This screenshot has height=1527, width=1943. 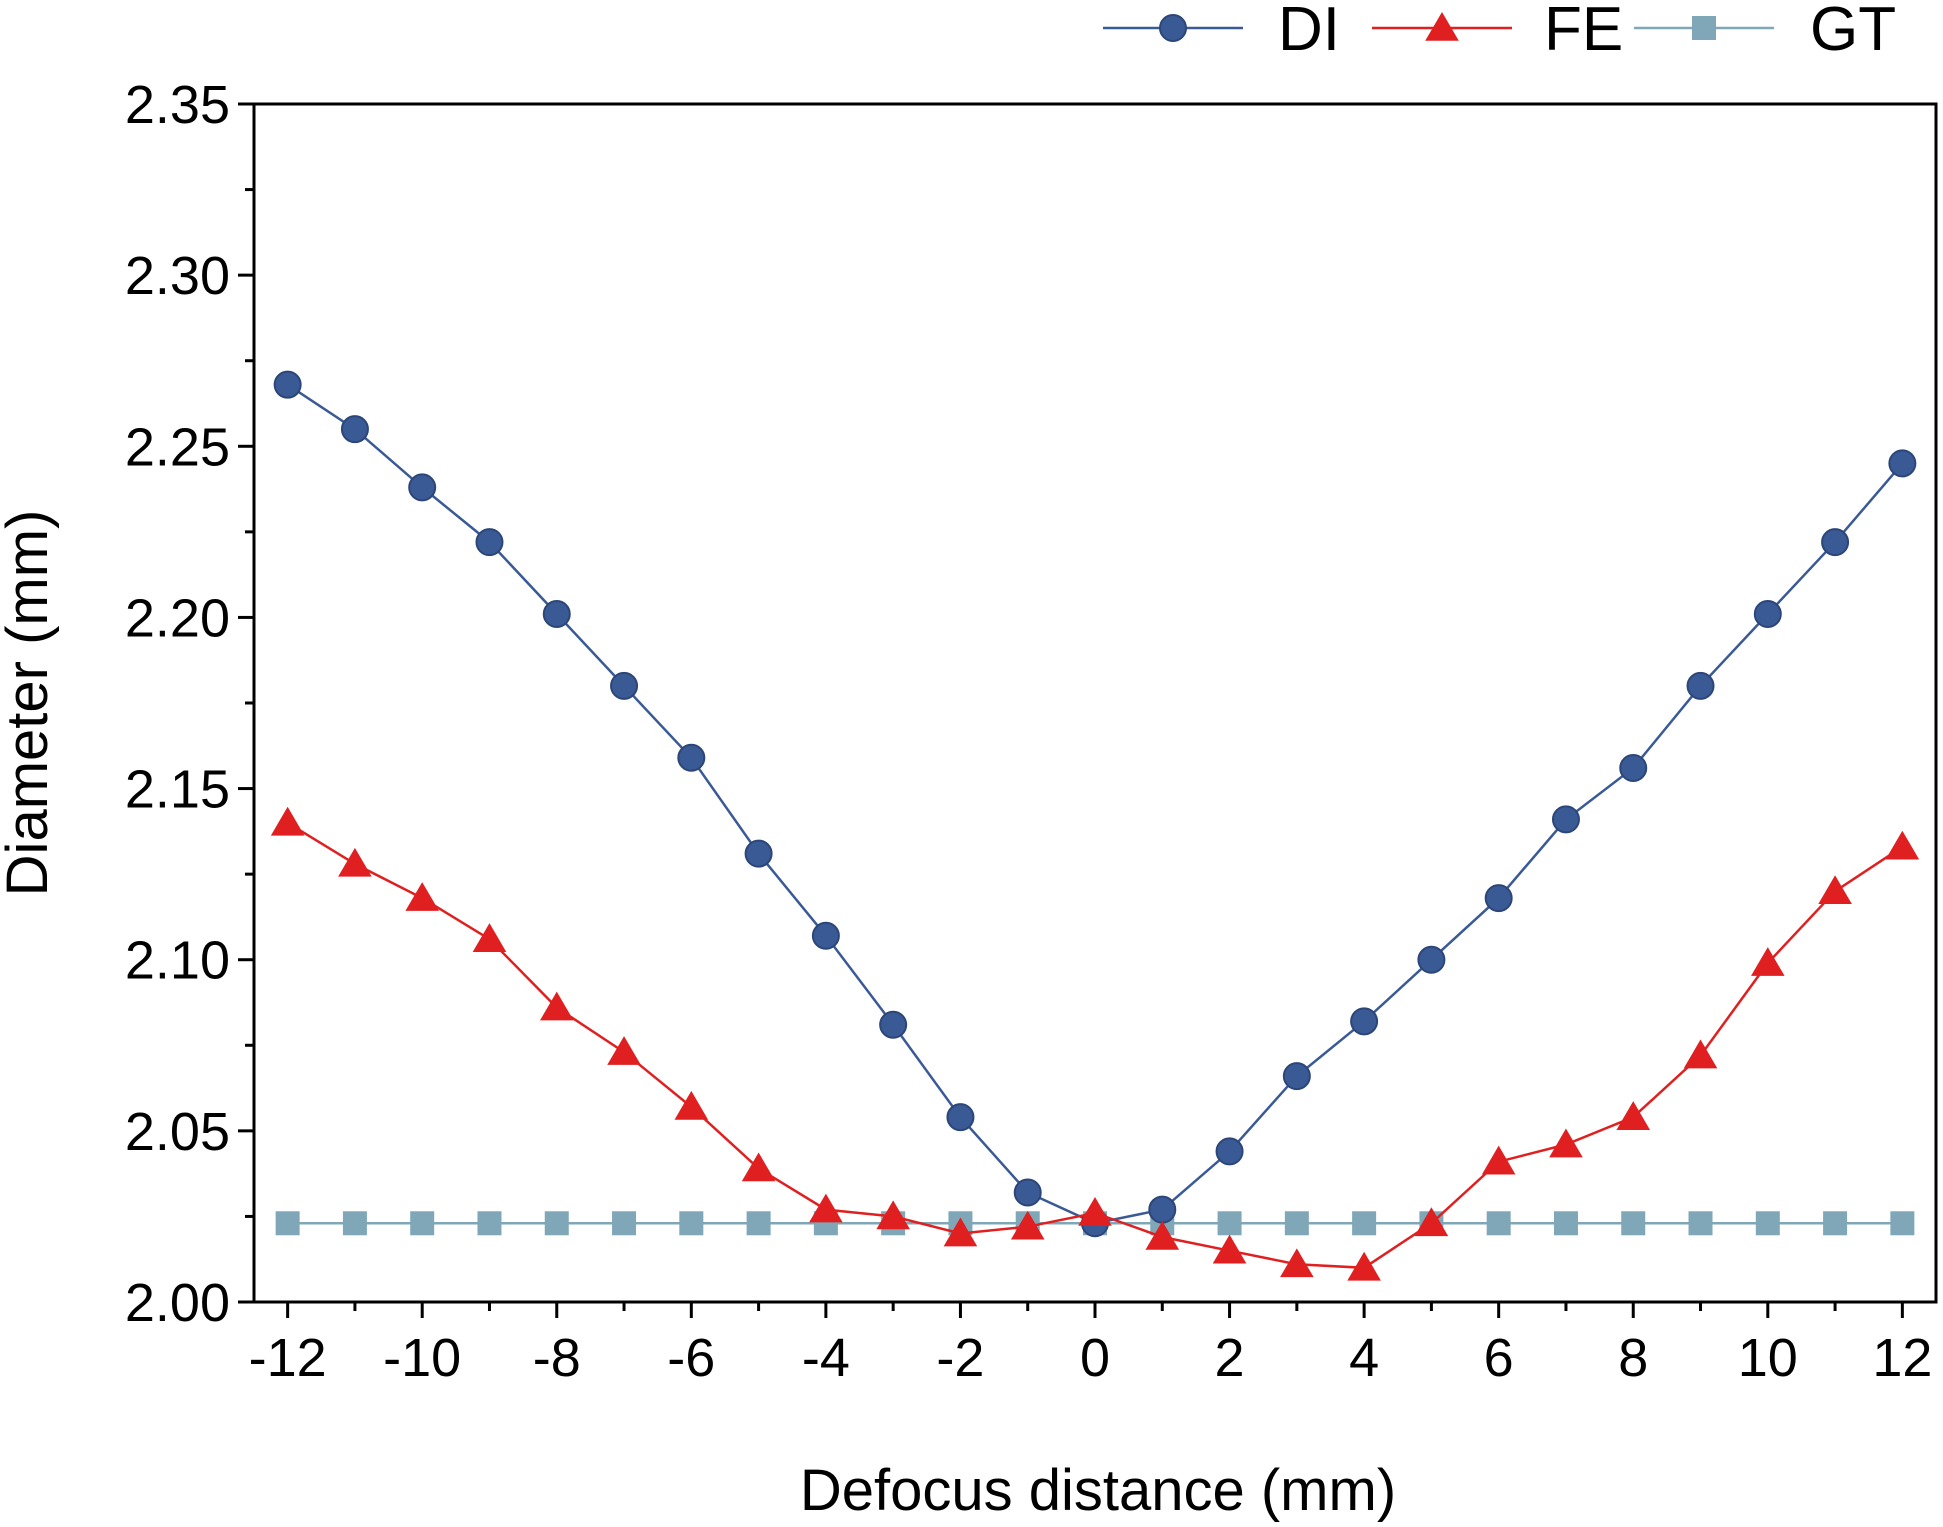 What do you see at coordinates (177, 276) in the screenshot?
I see `y-tick-label: 2.30` at bounding box center [177, 276].